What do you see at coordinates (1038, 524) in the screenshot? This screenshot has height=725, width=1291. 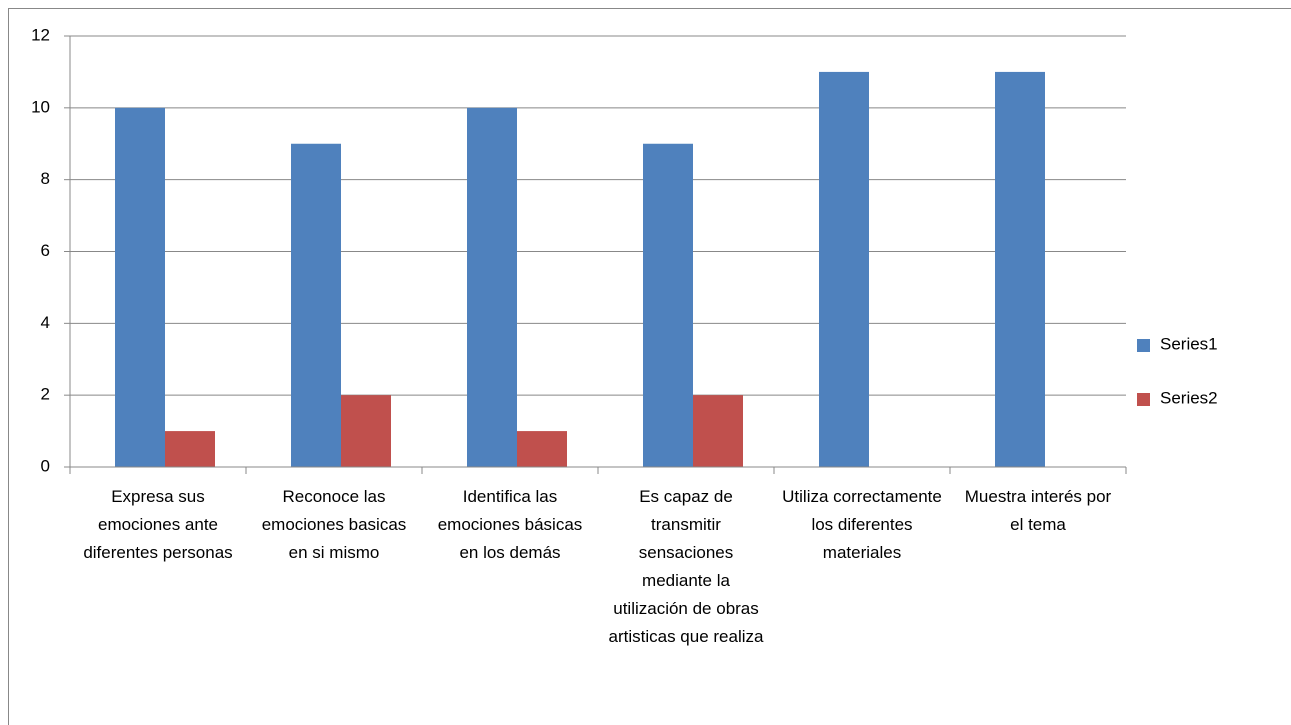 I see `x-tick-label-line: el tema` at bounding box center [1038, 524].